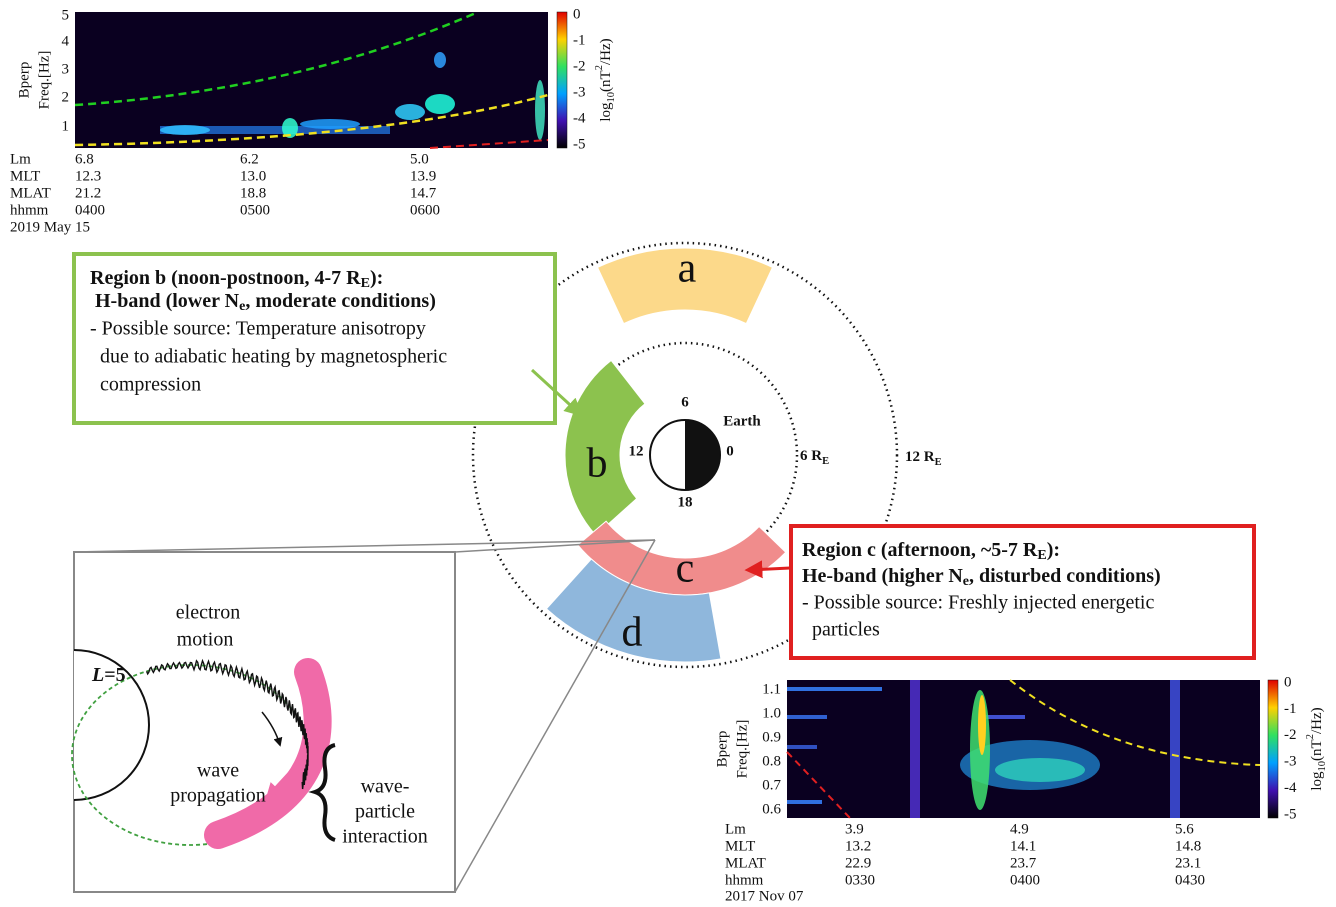  Describe the element at coordinates (276, 58) in the screenshot. I see `green-curve` at that location.